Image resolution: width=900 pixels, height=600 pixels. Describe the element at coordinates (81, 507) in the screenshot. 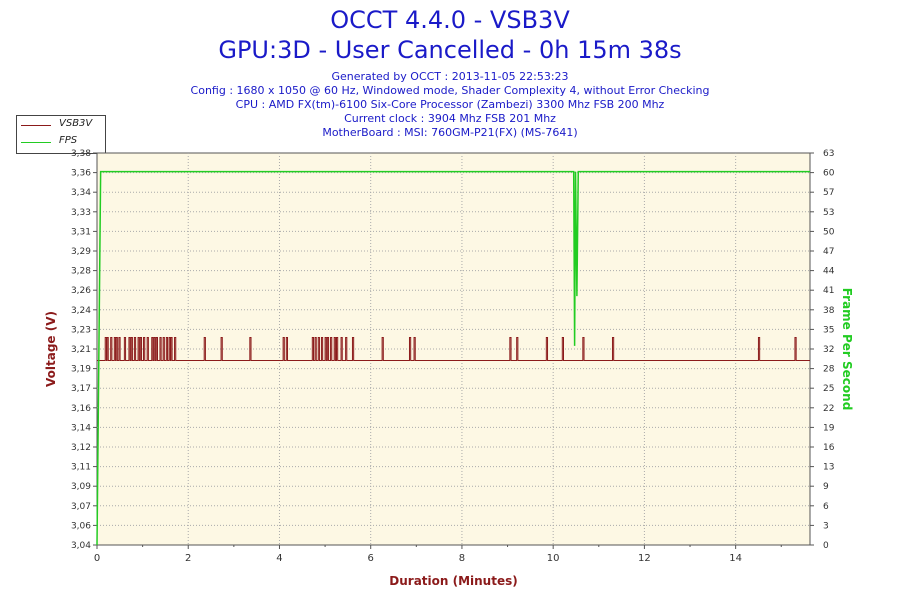

I see `y-tick-label-left: 3,07` at that location.